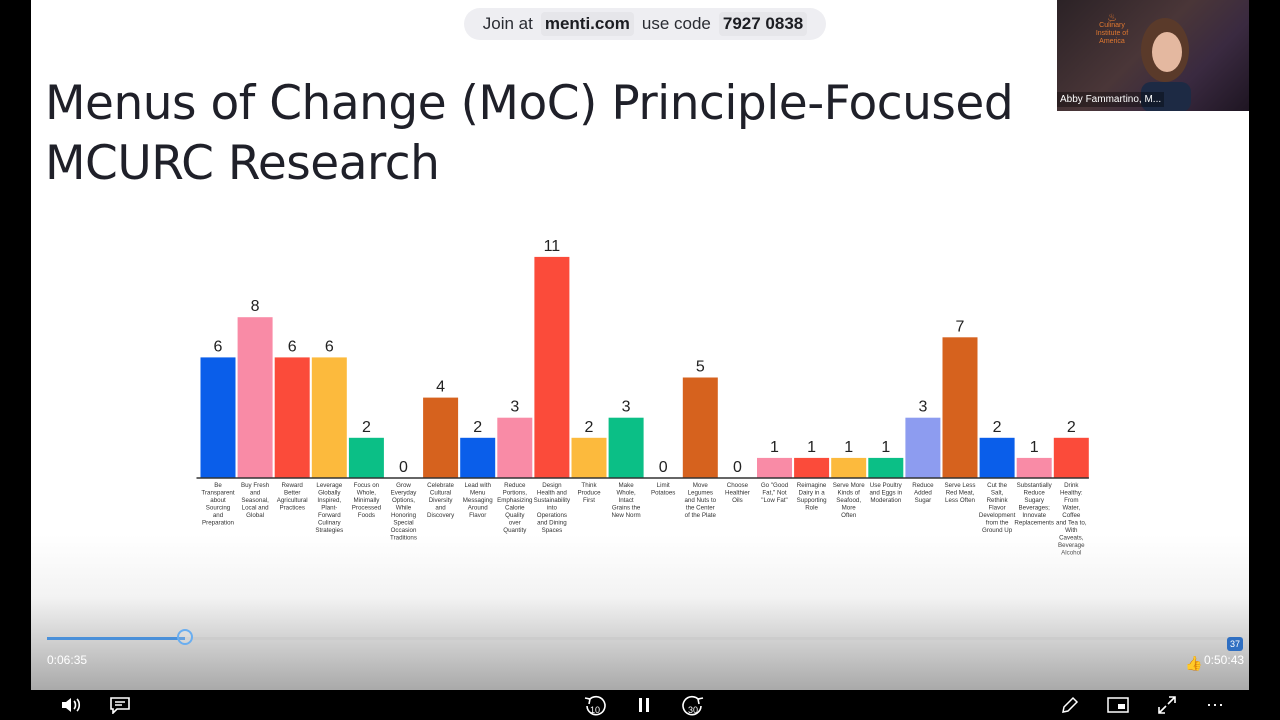  What do you see at coordinates (960, 326) in the screenshot?
I see `bar-value-label: 7` at bounding box center [960, 326].